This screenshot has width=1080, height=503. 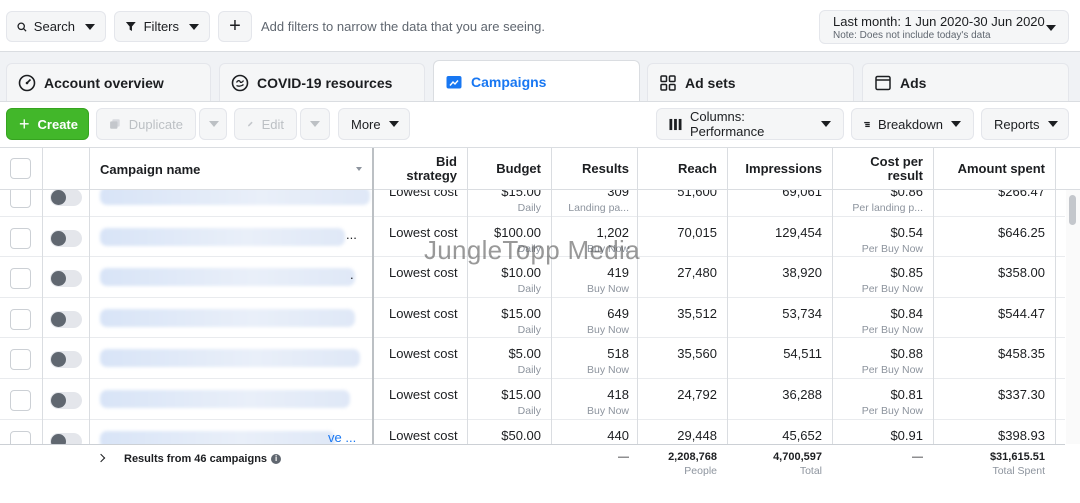 I want to click on tab-covid-resources: COVID-19 resources, so click(x=322, y=82).